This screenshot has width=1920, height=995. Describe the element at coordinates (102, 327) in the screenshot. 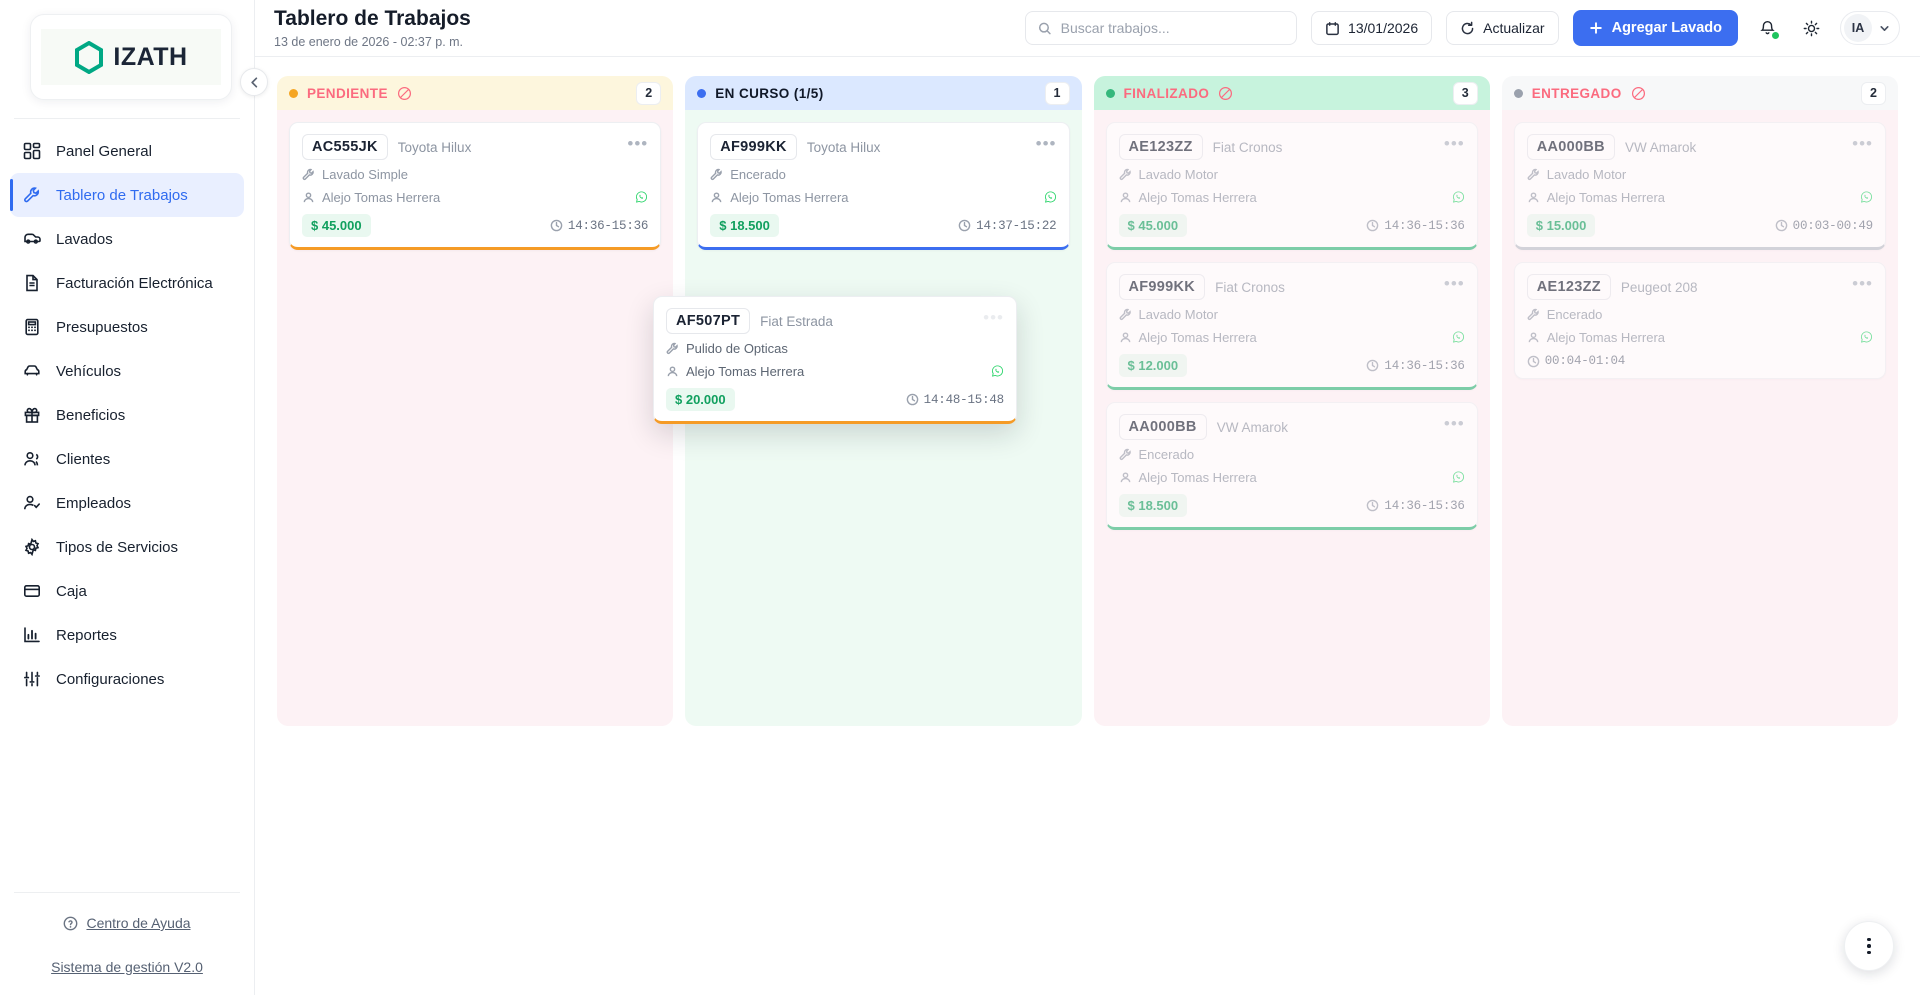

I see `sidebar-item-label: Presupuestos` at that location.